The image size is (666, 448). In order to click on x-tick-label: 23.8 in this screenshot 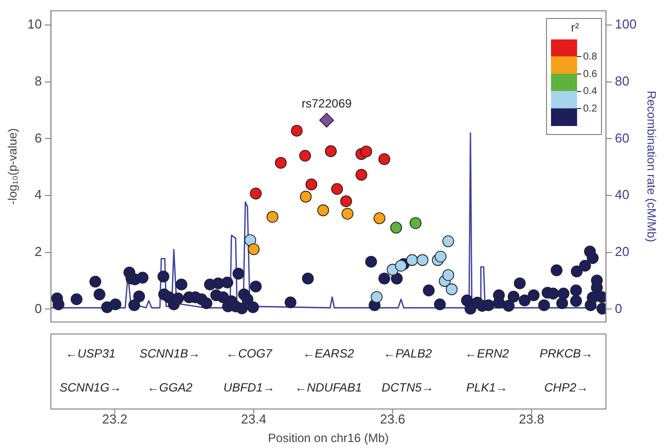, I will do `click(531, 418)`.